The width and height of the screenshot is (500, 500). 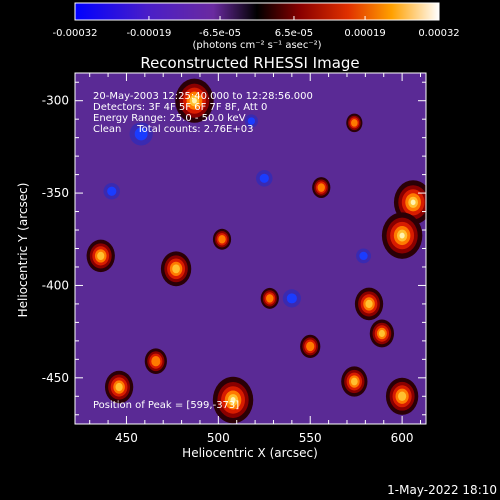 I want to click on colorbar-tick-label: 0.00032, so click(x=438, y=33).